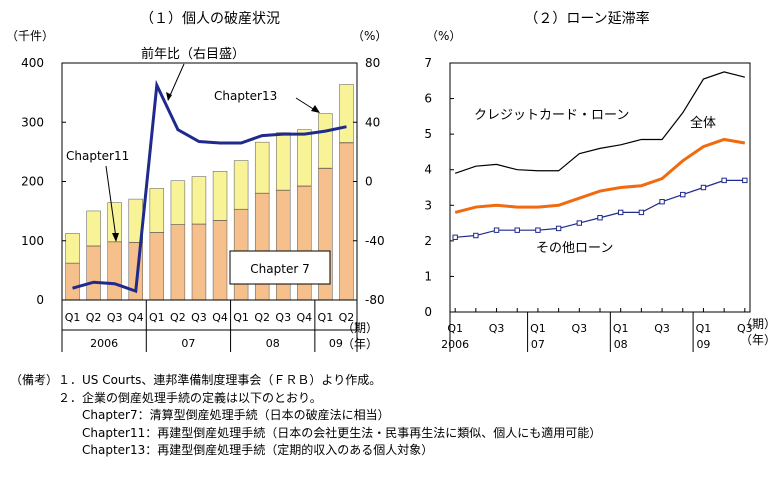 This screenshot has width=780, height=479. I want to click on annotation-ch11: Chapter11, so click(97, 156).